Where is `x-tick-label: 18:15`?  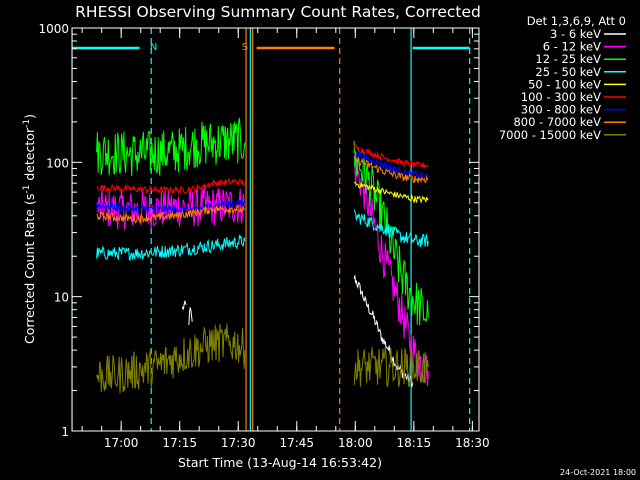 x-tick-label: 18:15 is located at coordinates (414, 443).